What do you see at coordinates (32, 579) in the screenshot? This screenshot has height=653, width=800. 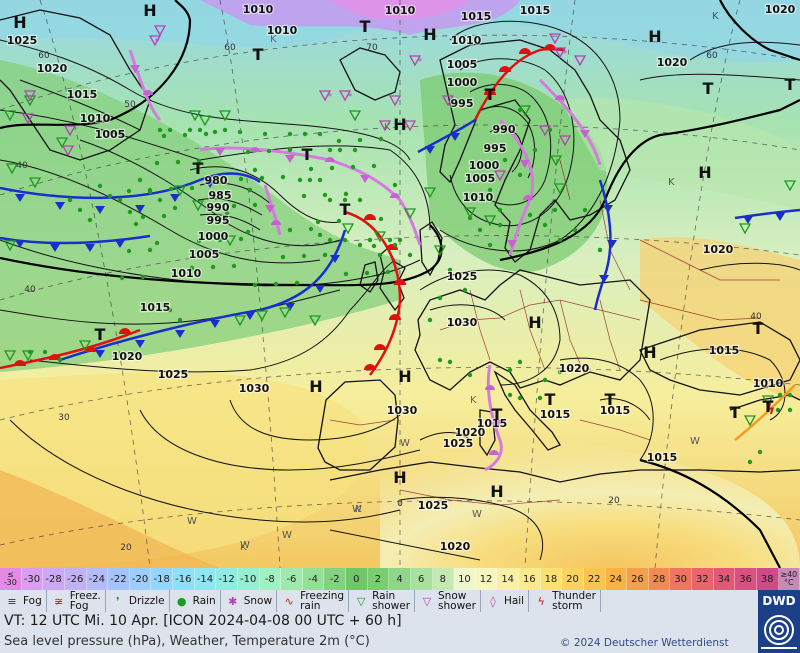 I see `scale-swatch: -30` at bounding box center [32, 579].